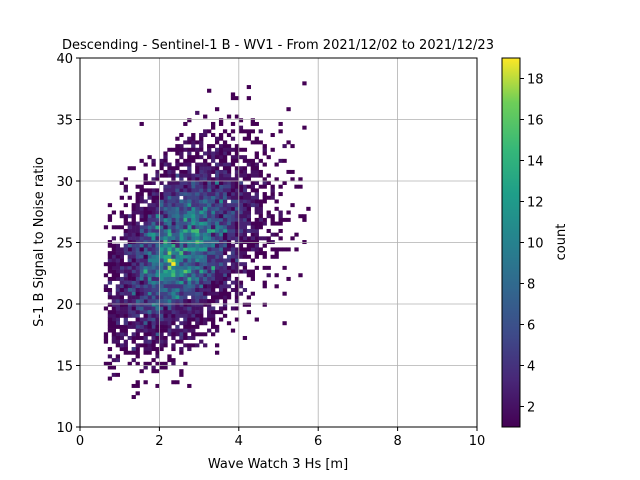  I want to click on colorbar-tick-label: 8, so click(531, 285).